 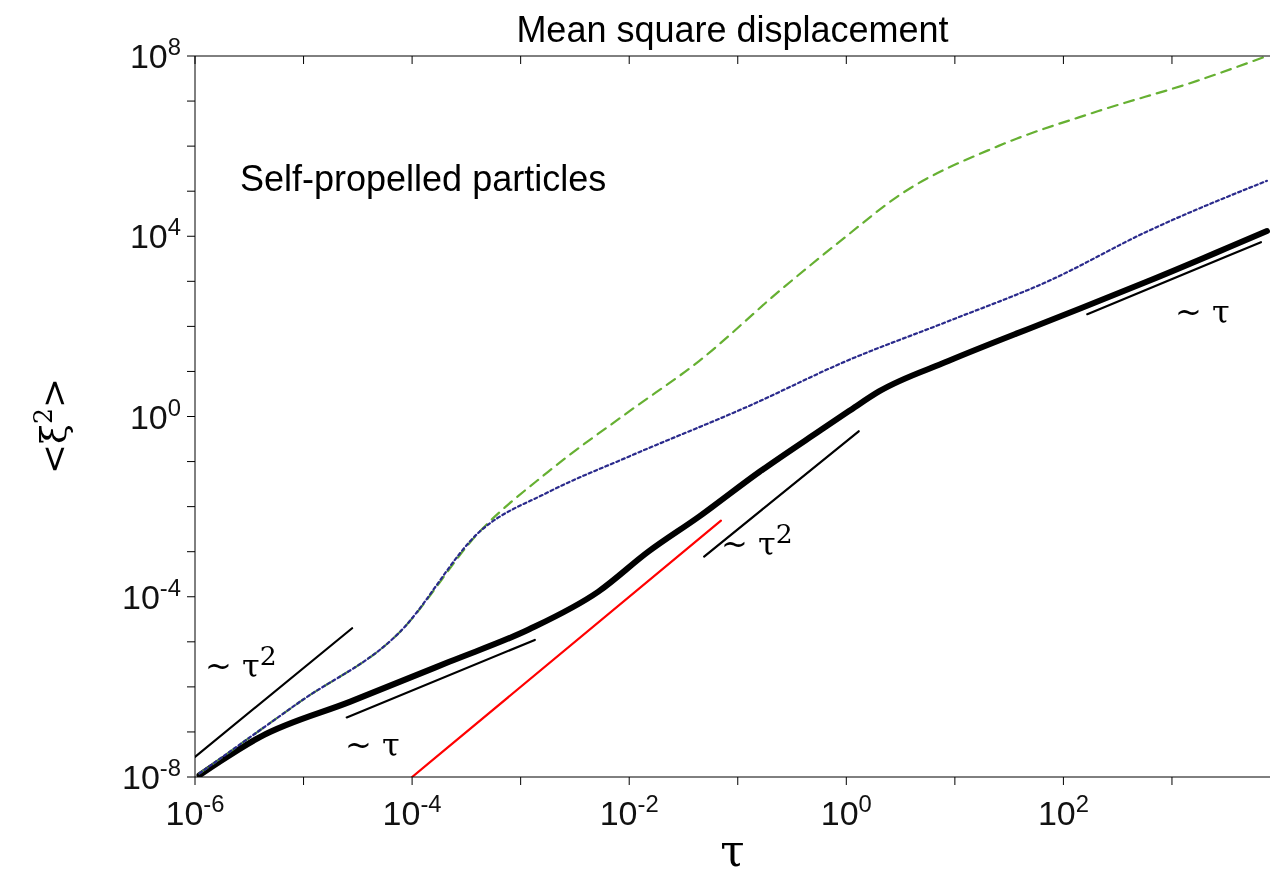 What do you see at coordinates (846, 810) in the screenshot?
I see `x-tick-label: 10$^{0}$` at bounding box center [846, 810].